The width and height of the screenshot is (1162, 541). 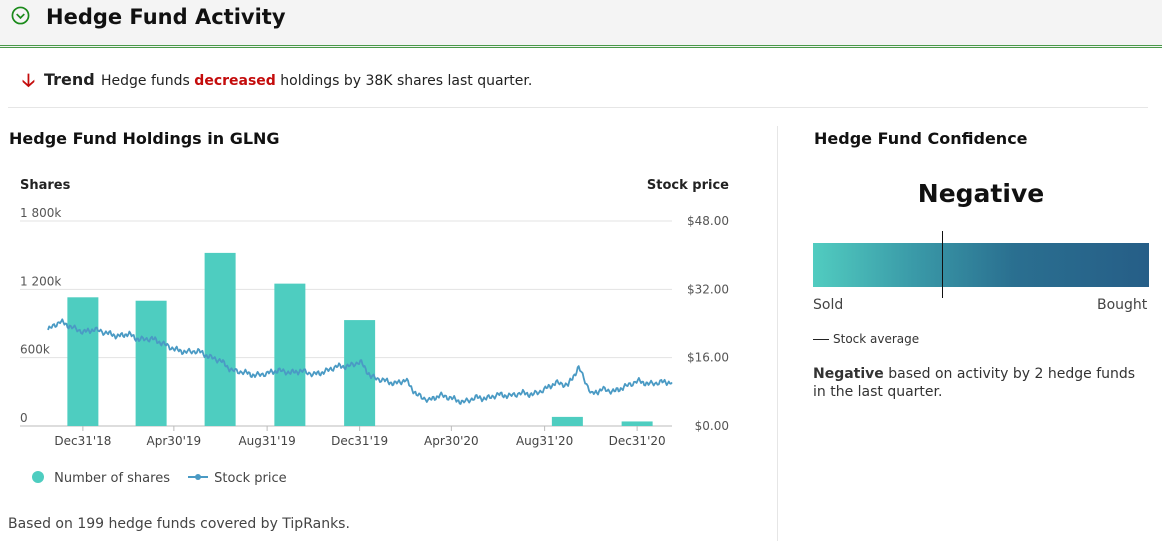 What do you see at coordinates (712, 426) in the screenshot?
I see `right-tick-label: $0.00` at bounding box center [712, 426].